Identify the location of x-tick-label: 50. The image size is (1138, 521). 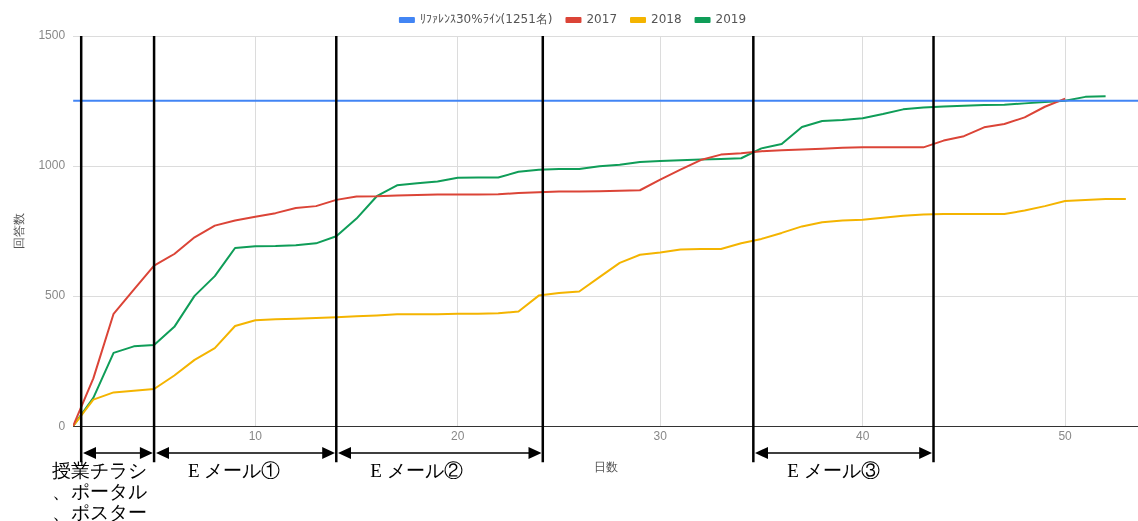
(1065, 435).